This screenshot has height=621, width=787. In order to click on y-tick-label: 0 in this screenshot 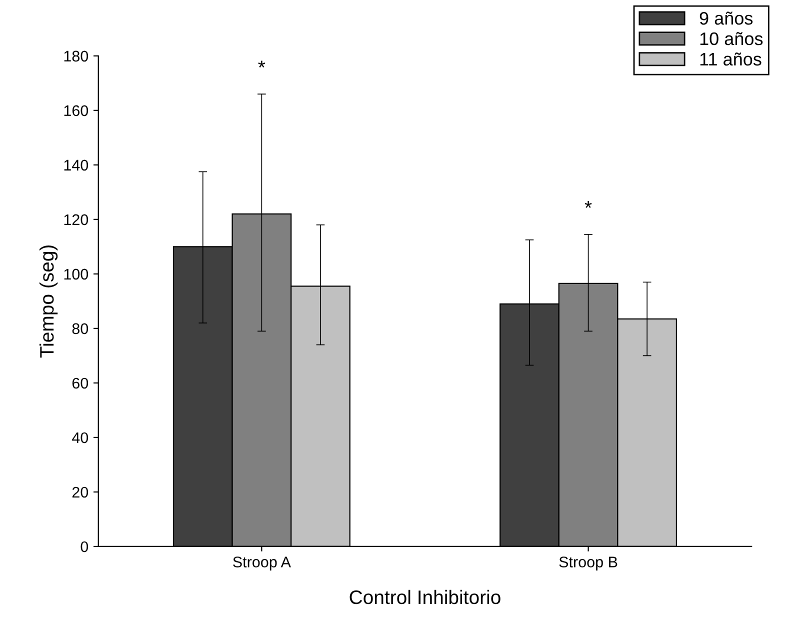, I will do `click(84, 546)`.